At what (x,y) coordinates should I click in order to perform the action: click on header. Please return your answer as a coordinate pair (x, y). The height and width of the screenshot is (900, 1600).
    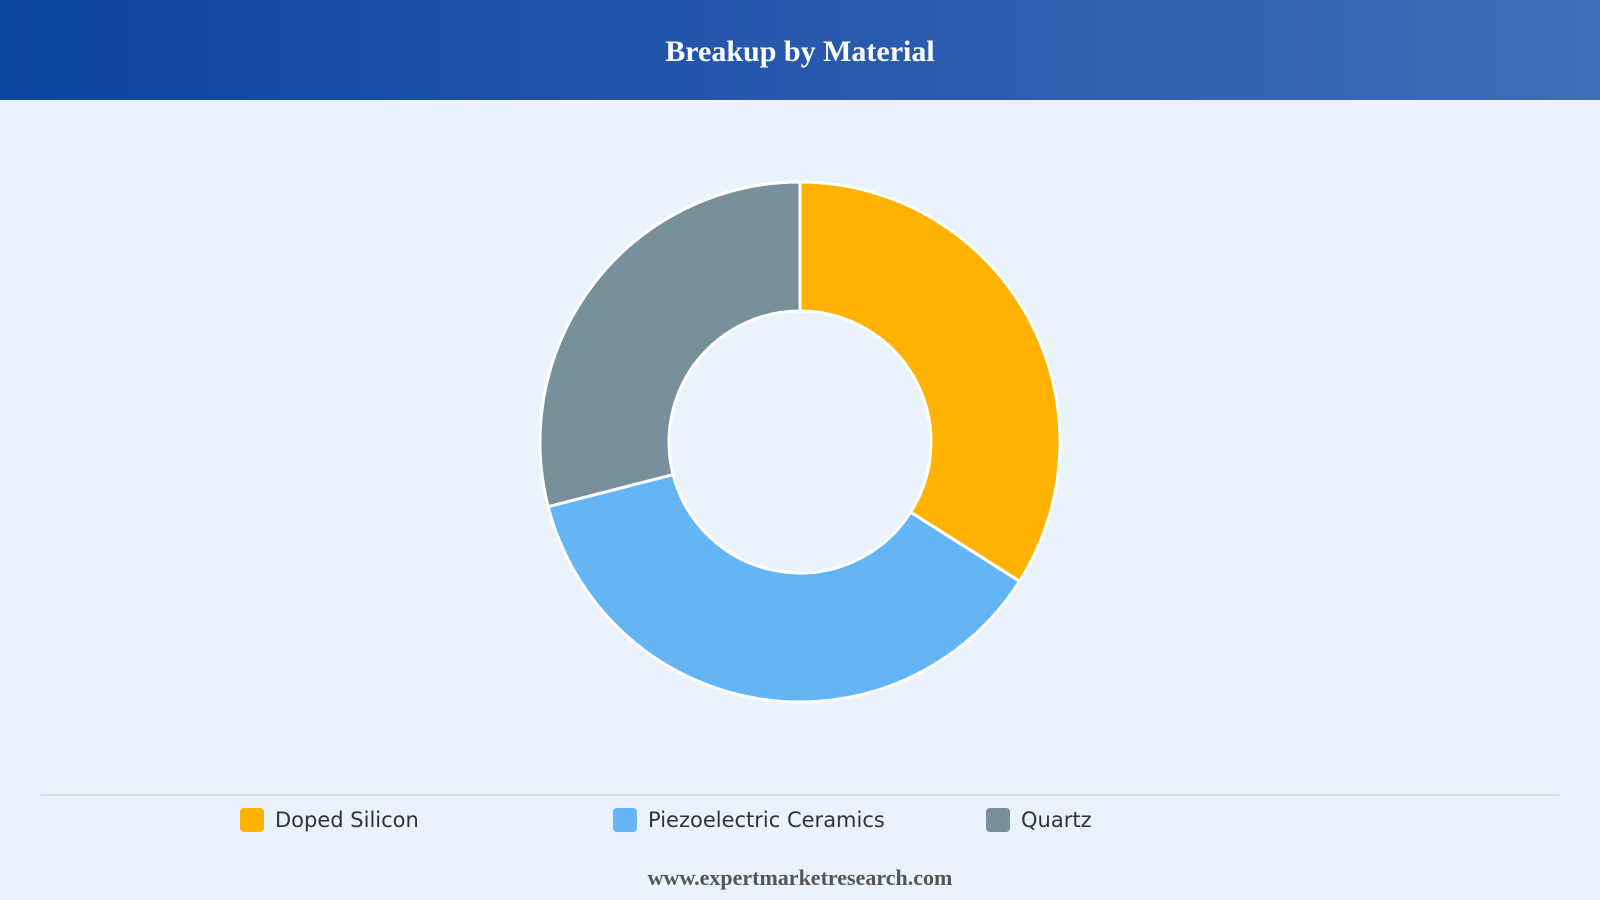
    Looking at the image, I should click on (800, 50).